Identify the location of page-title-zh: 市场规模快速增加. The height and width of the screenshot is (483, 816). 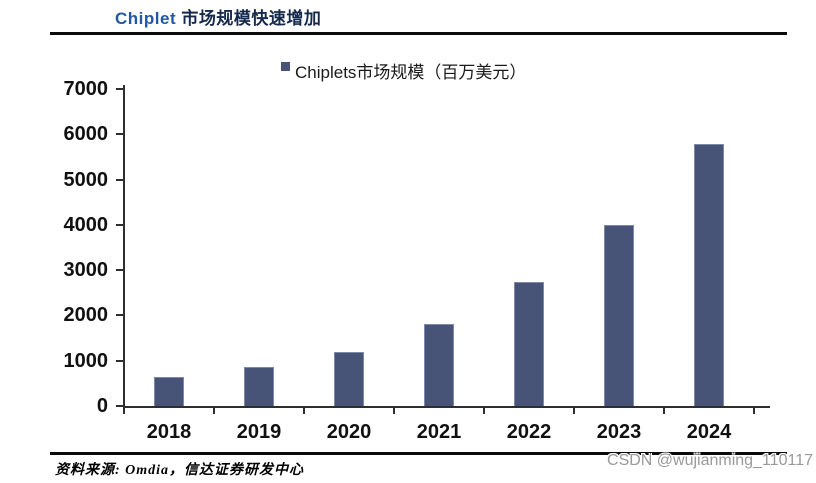
(251, 18).